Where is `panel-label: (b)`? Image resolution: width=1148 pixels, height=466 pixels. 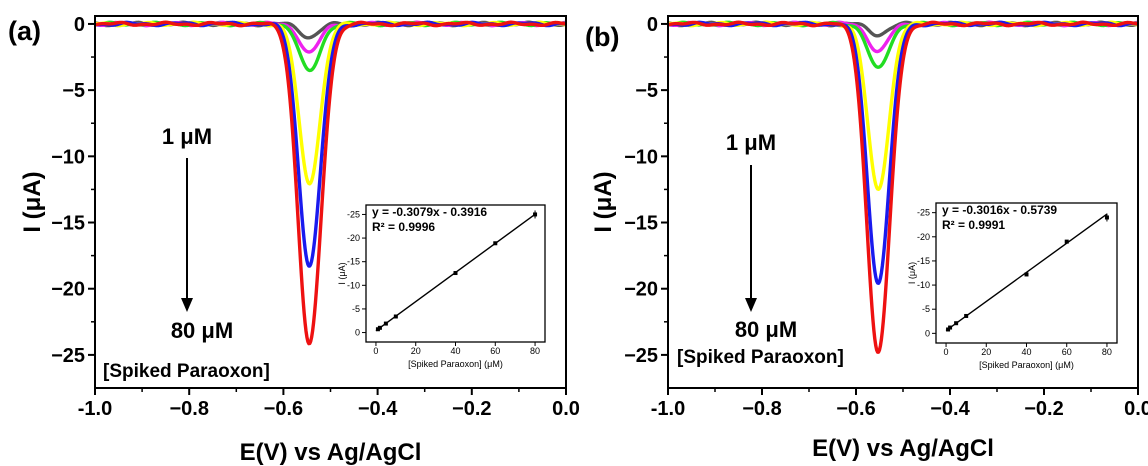 panel-label: (b) is located at coordinates (602, 37).